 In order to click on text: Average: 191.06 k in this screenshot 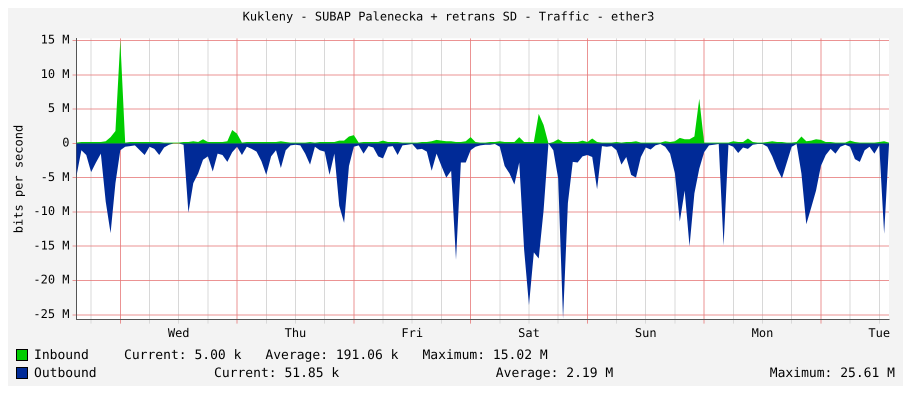, I will do `click(331, 355)`.